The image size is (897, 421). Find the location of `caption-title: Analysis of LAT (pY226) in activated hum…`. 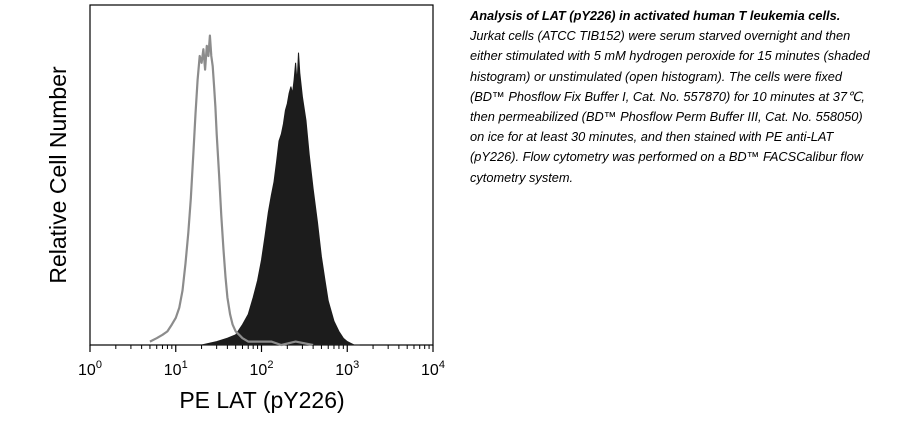

caption-title: Analysis of LAT (pY226) in activated hum… is located at coordinates (655, 15).